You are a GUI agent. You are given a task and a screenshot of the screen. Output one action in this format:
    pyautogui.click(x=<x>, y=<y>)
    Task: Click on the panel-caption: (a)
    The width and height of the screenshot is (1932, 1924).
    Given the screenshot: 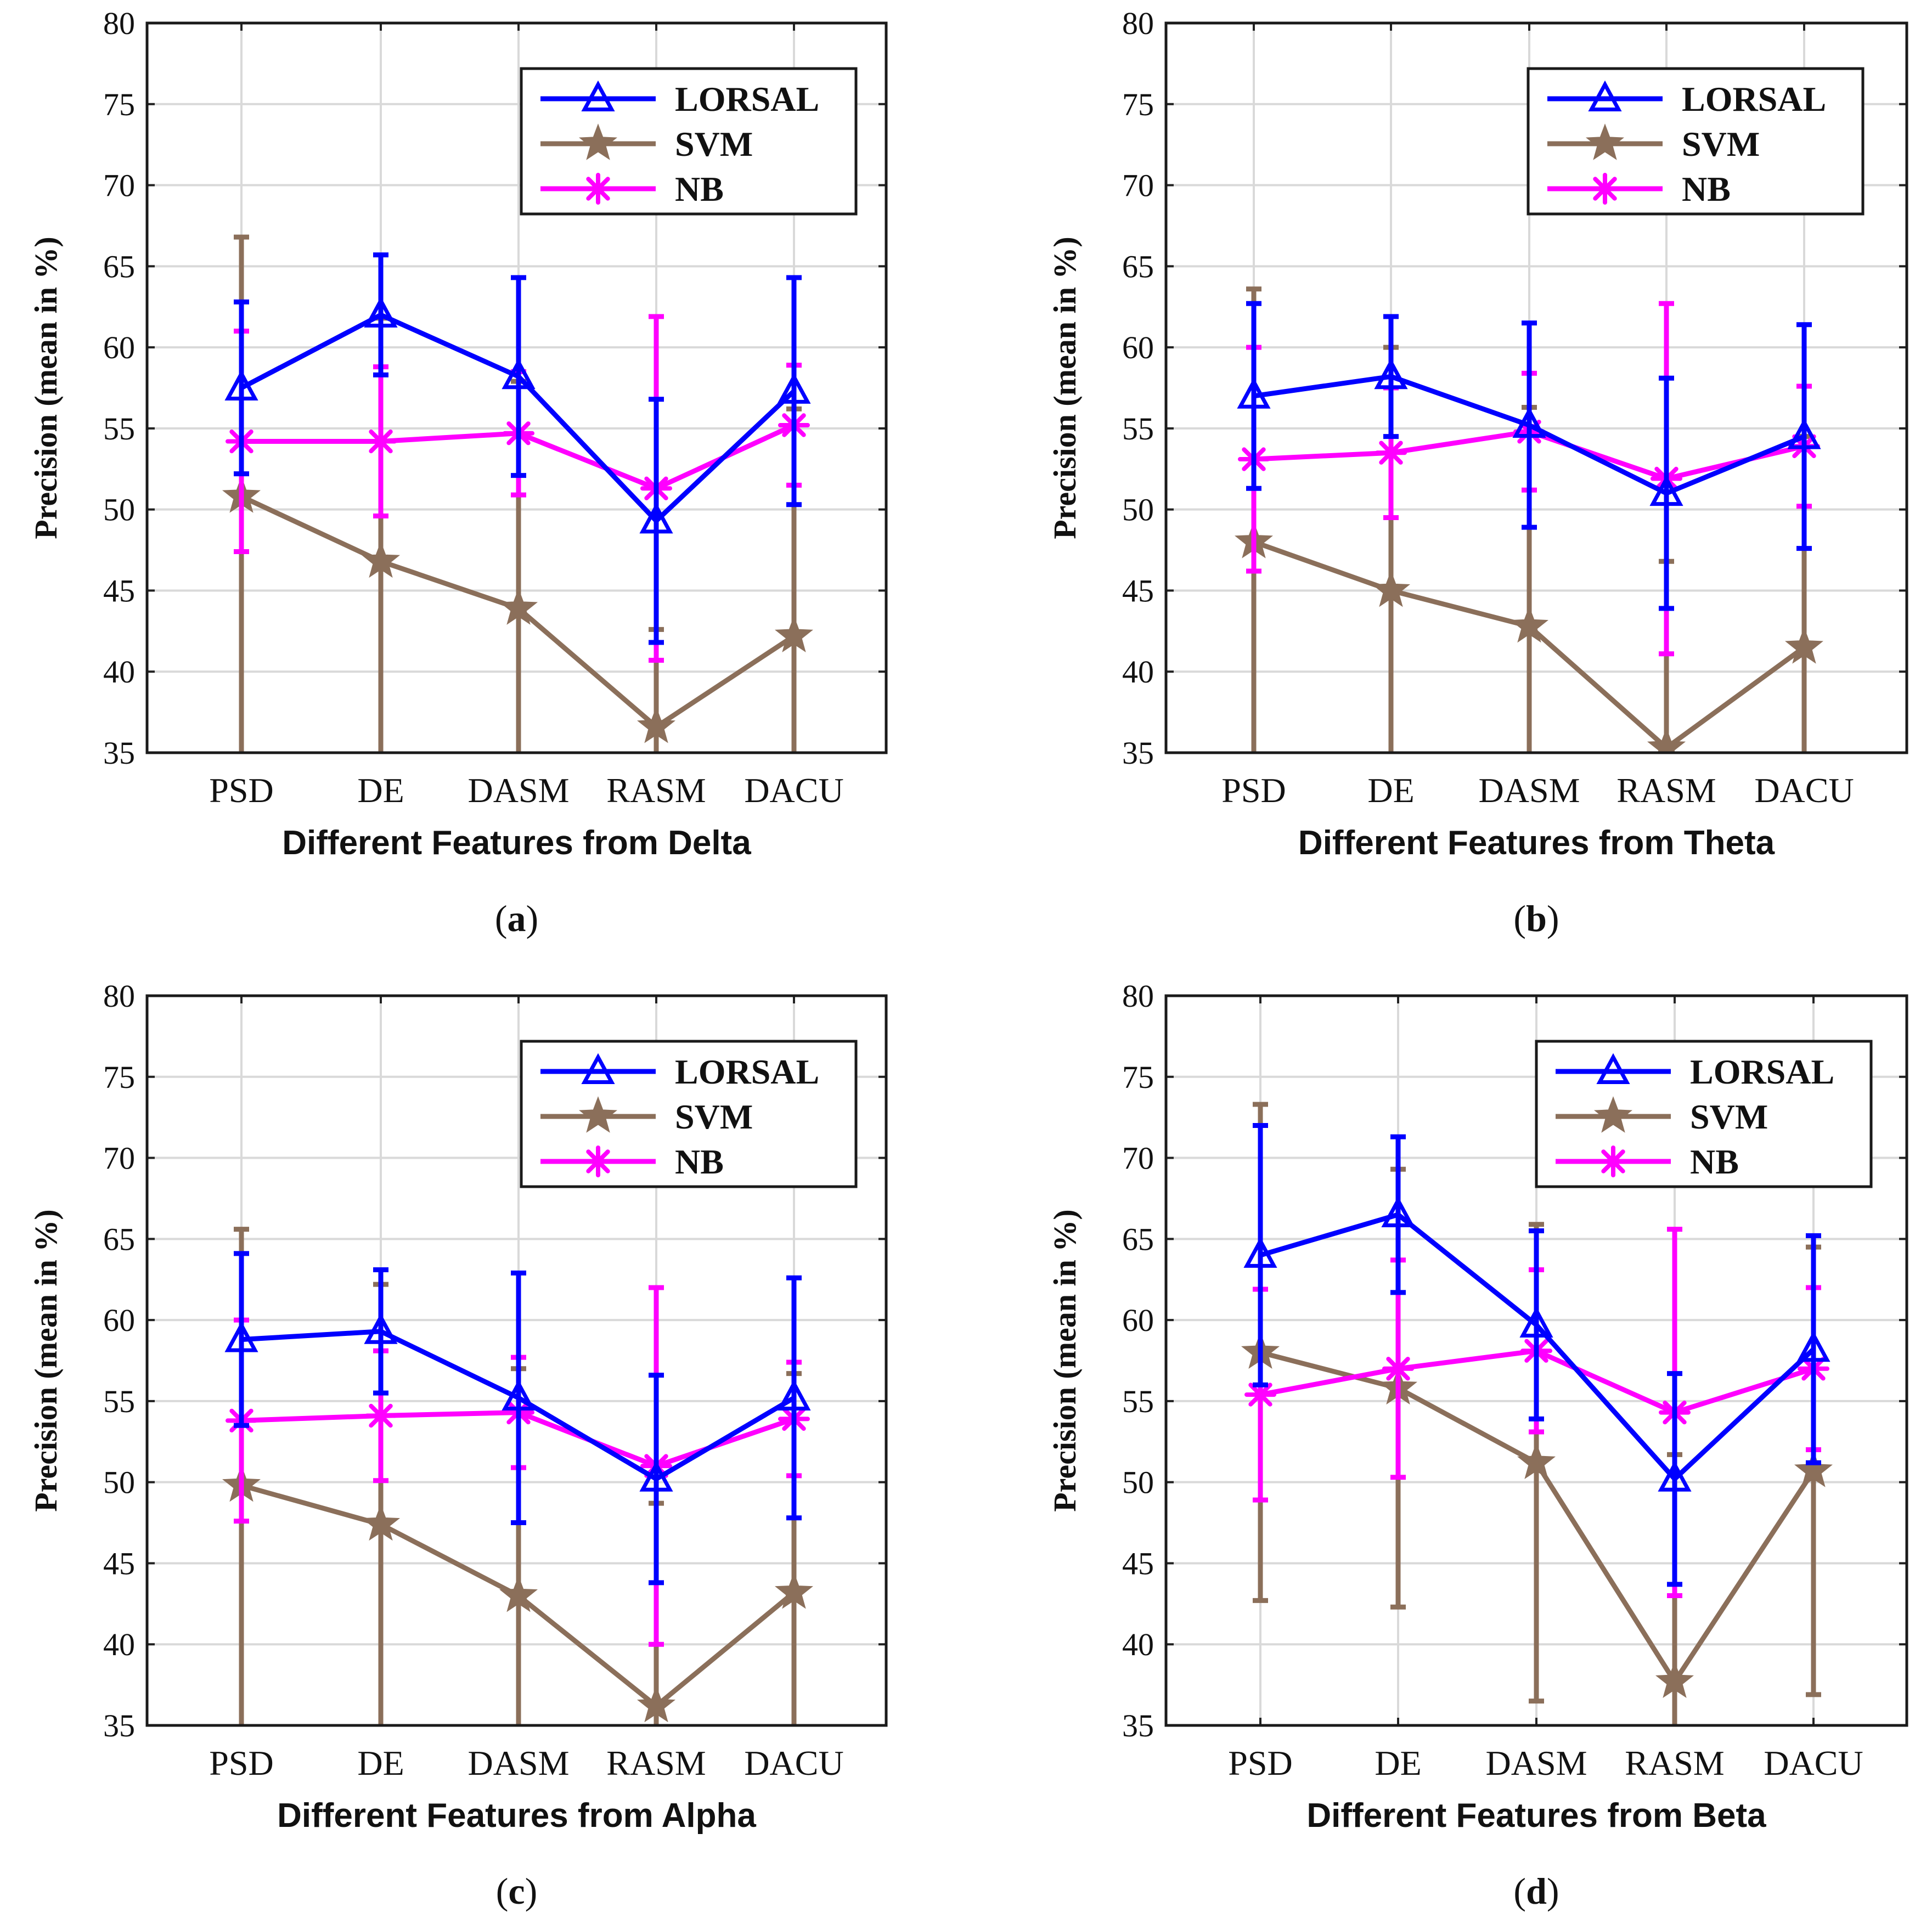 What is the action you would take?
    pyautogui.click(x=516, y=918)
    